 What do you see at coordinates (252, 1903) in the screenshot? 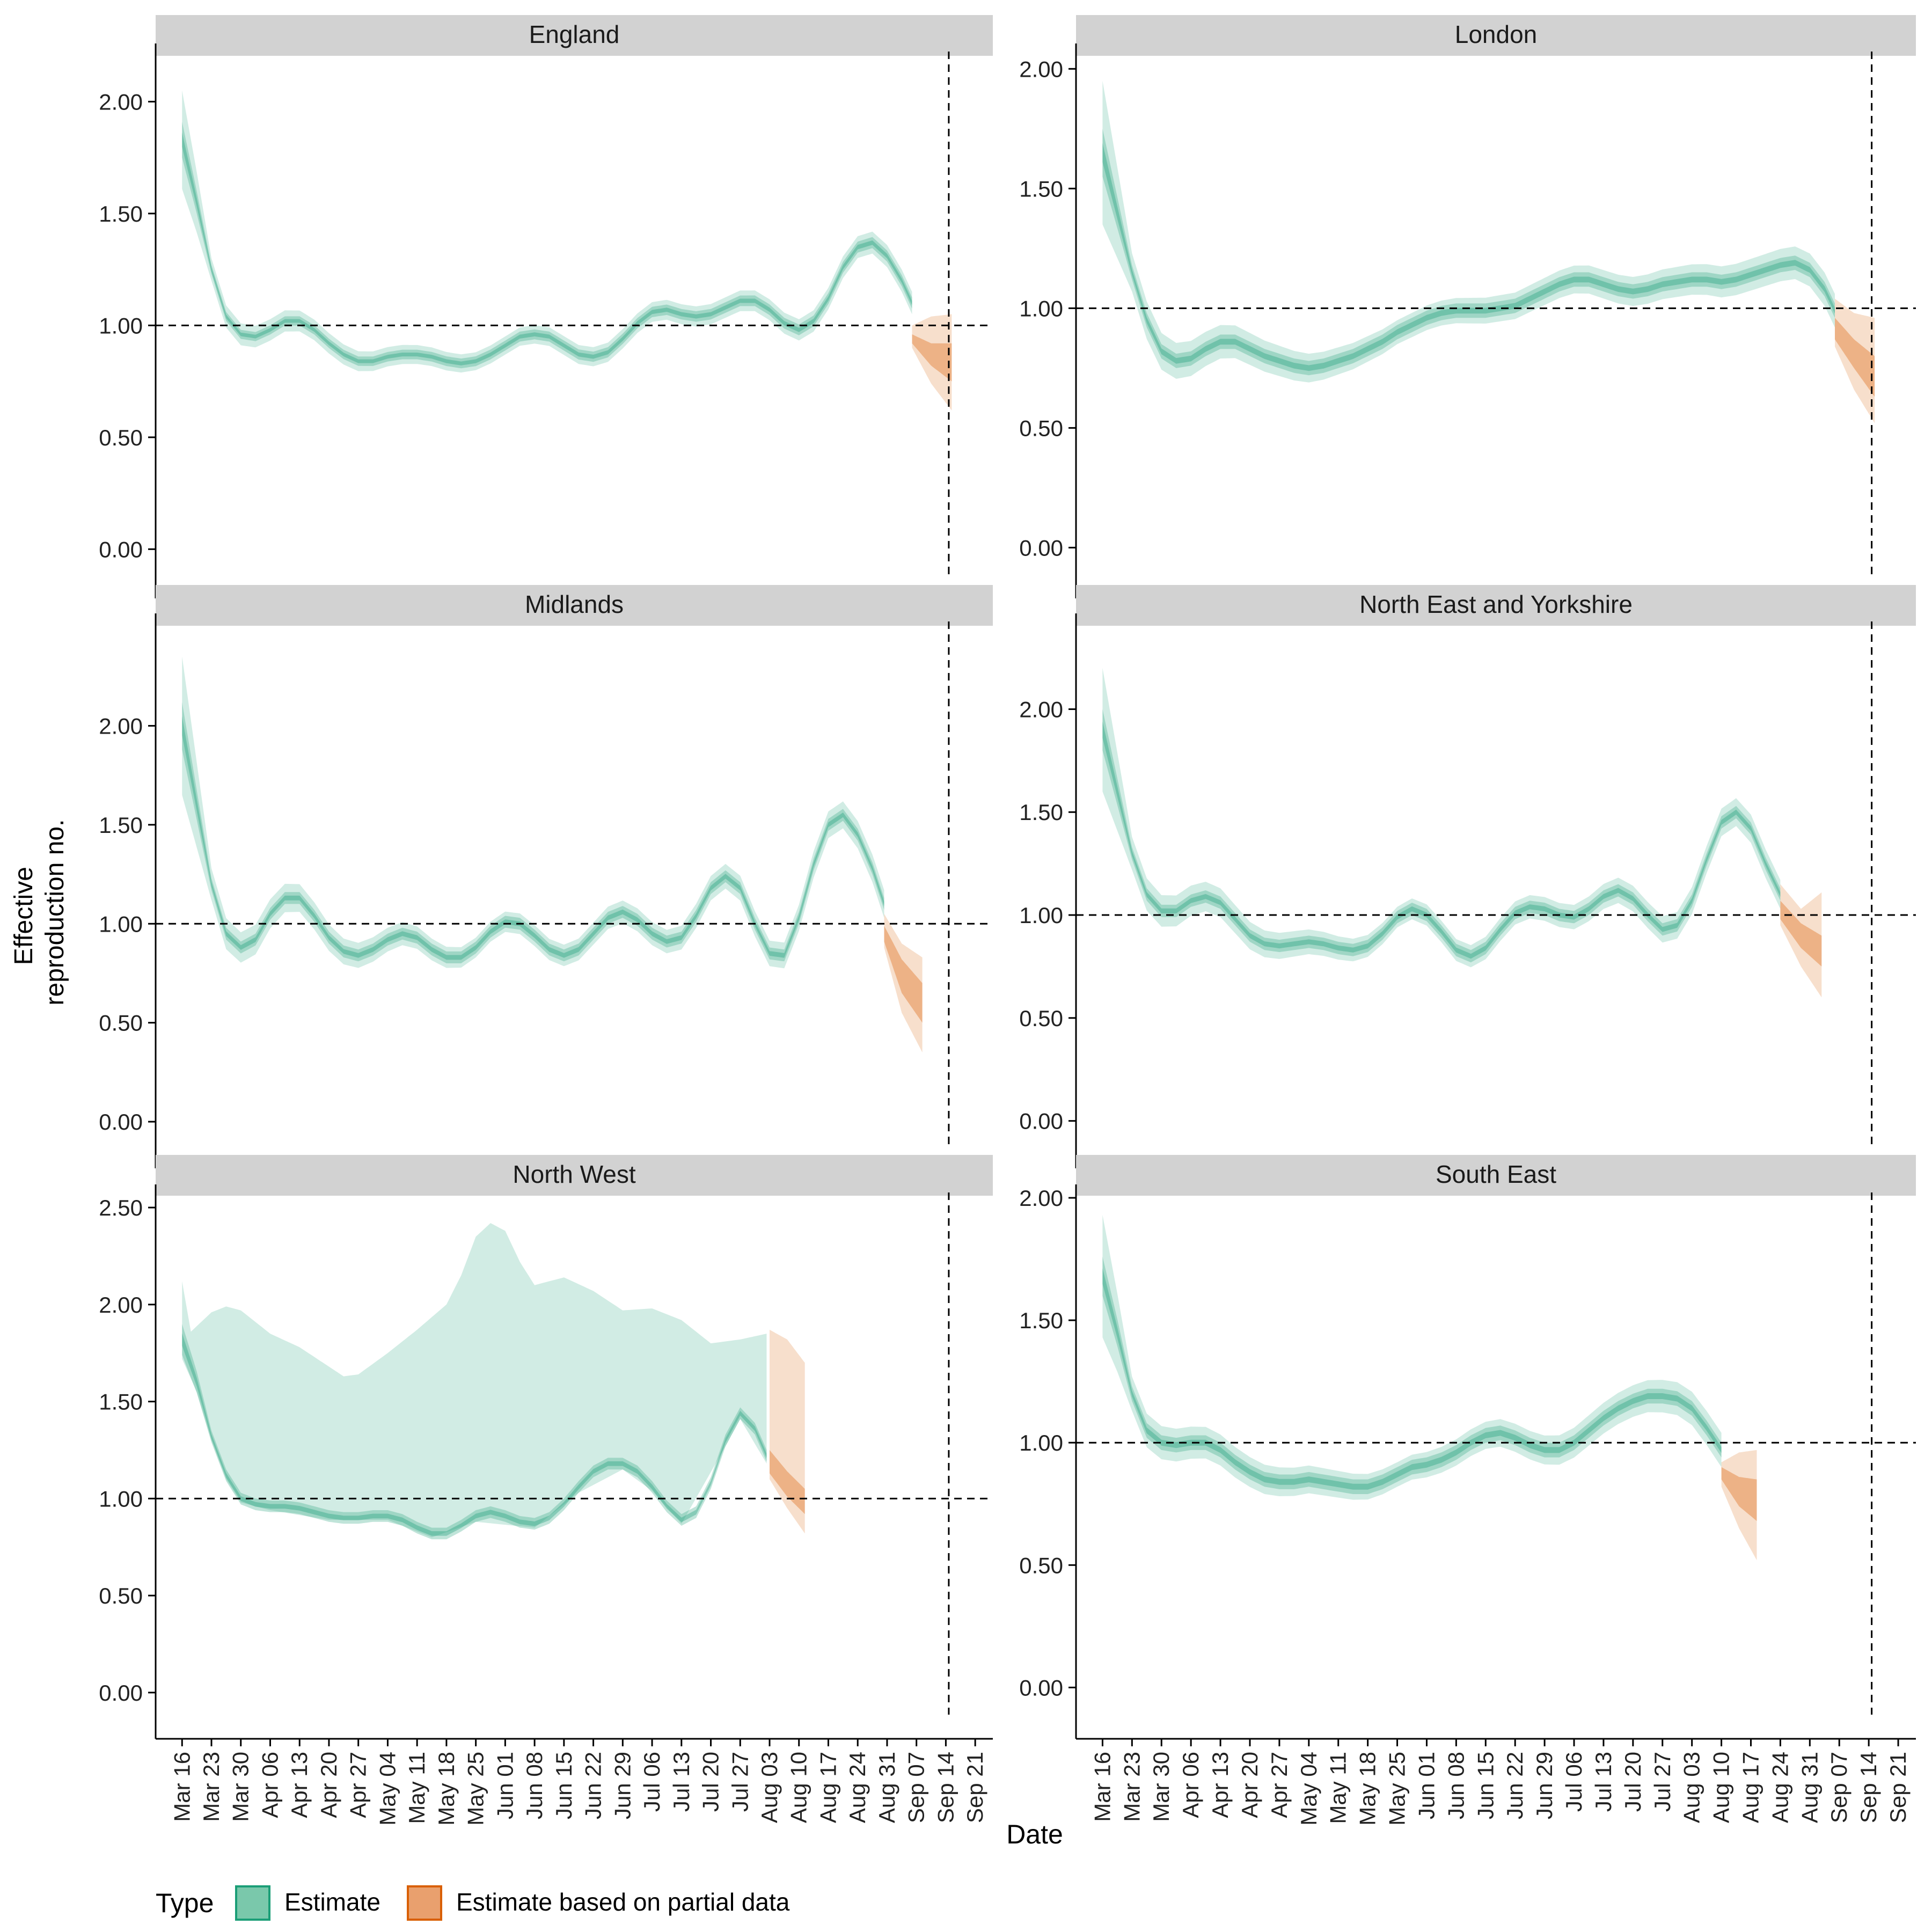
I see `legend-key-estimate` at bounding box center [252, 1903].